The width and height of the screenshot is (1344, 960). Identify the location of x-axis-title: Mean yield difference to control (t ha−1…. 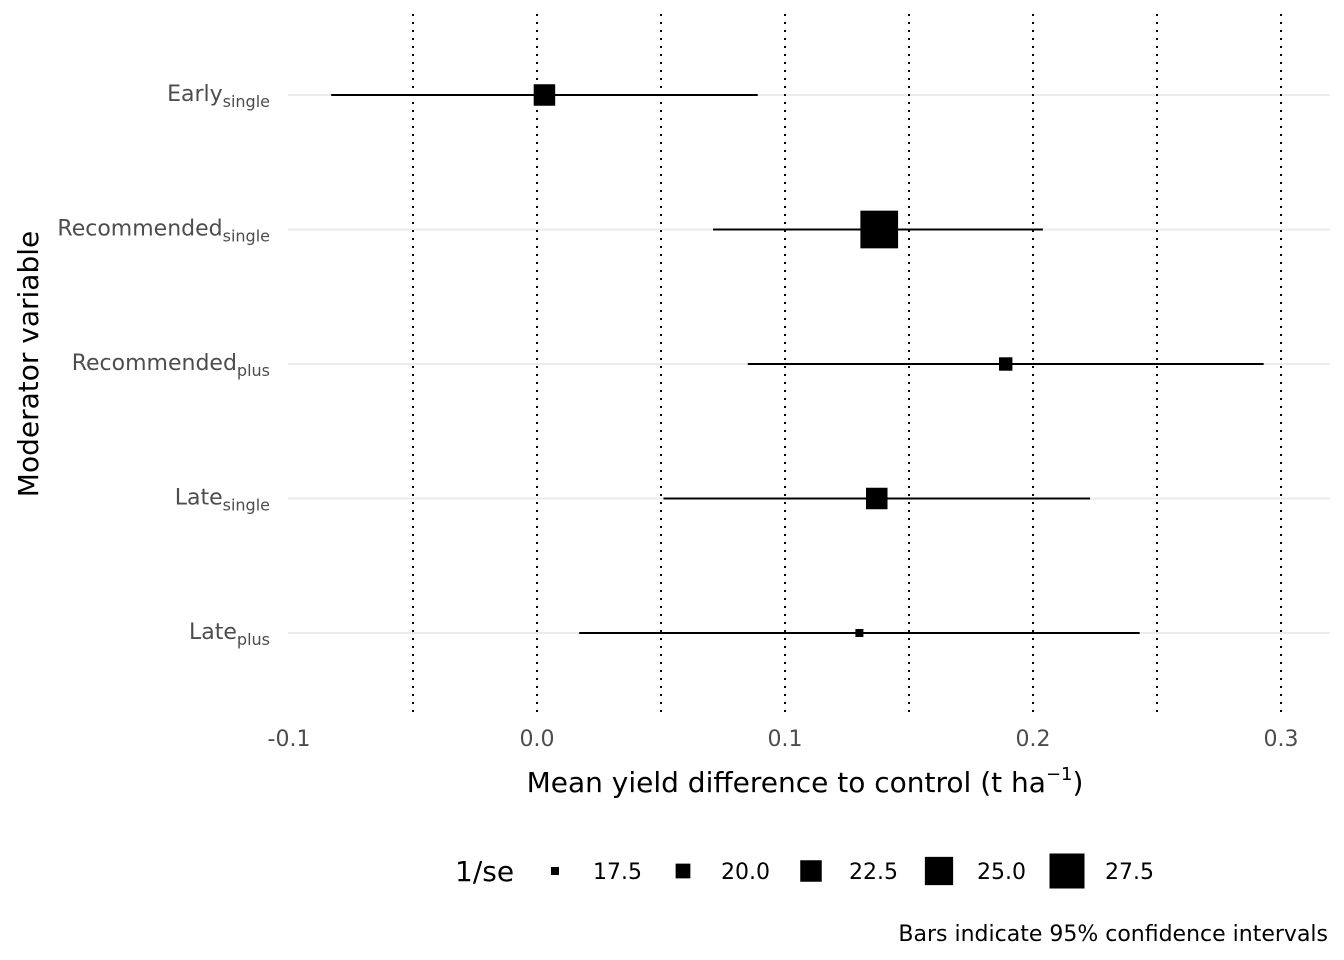
(805, 781).